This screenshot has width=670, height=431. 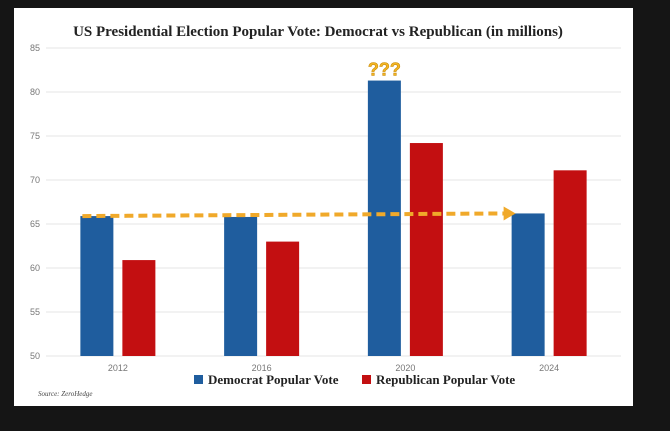 I want to click on y-tick-label: 80, so click(x=35, y=92).